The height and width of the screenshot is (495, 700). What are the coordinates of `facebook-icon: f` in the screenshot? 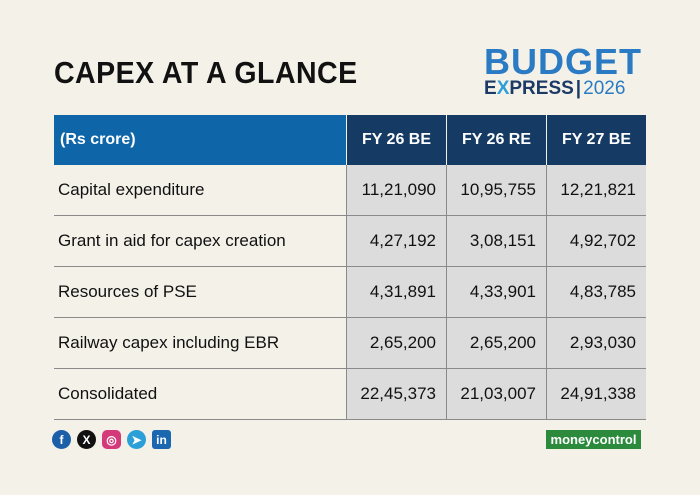 It's located at (61, 439).